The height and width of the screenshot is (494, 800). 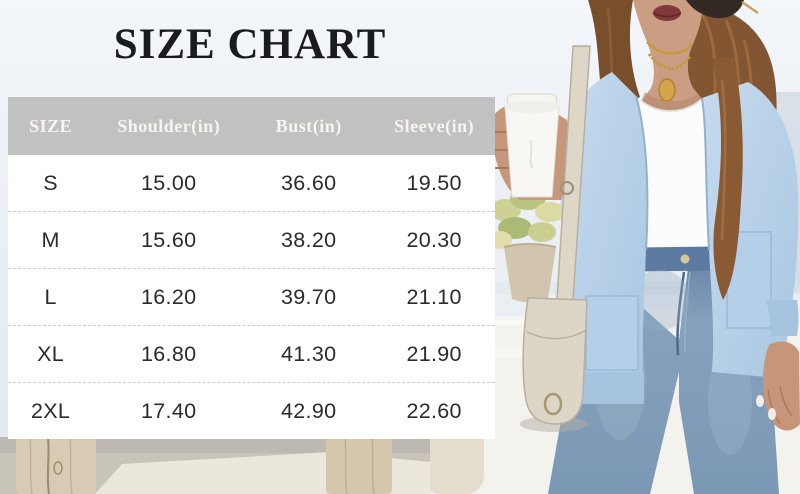 What do you see at coordinates (169, 239) in the screenshot?
I see `cell-shoulder: 15.60` at bounding box center [169, 239].